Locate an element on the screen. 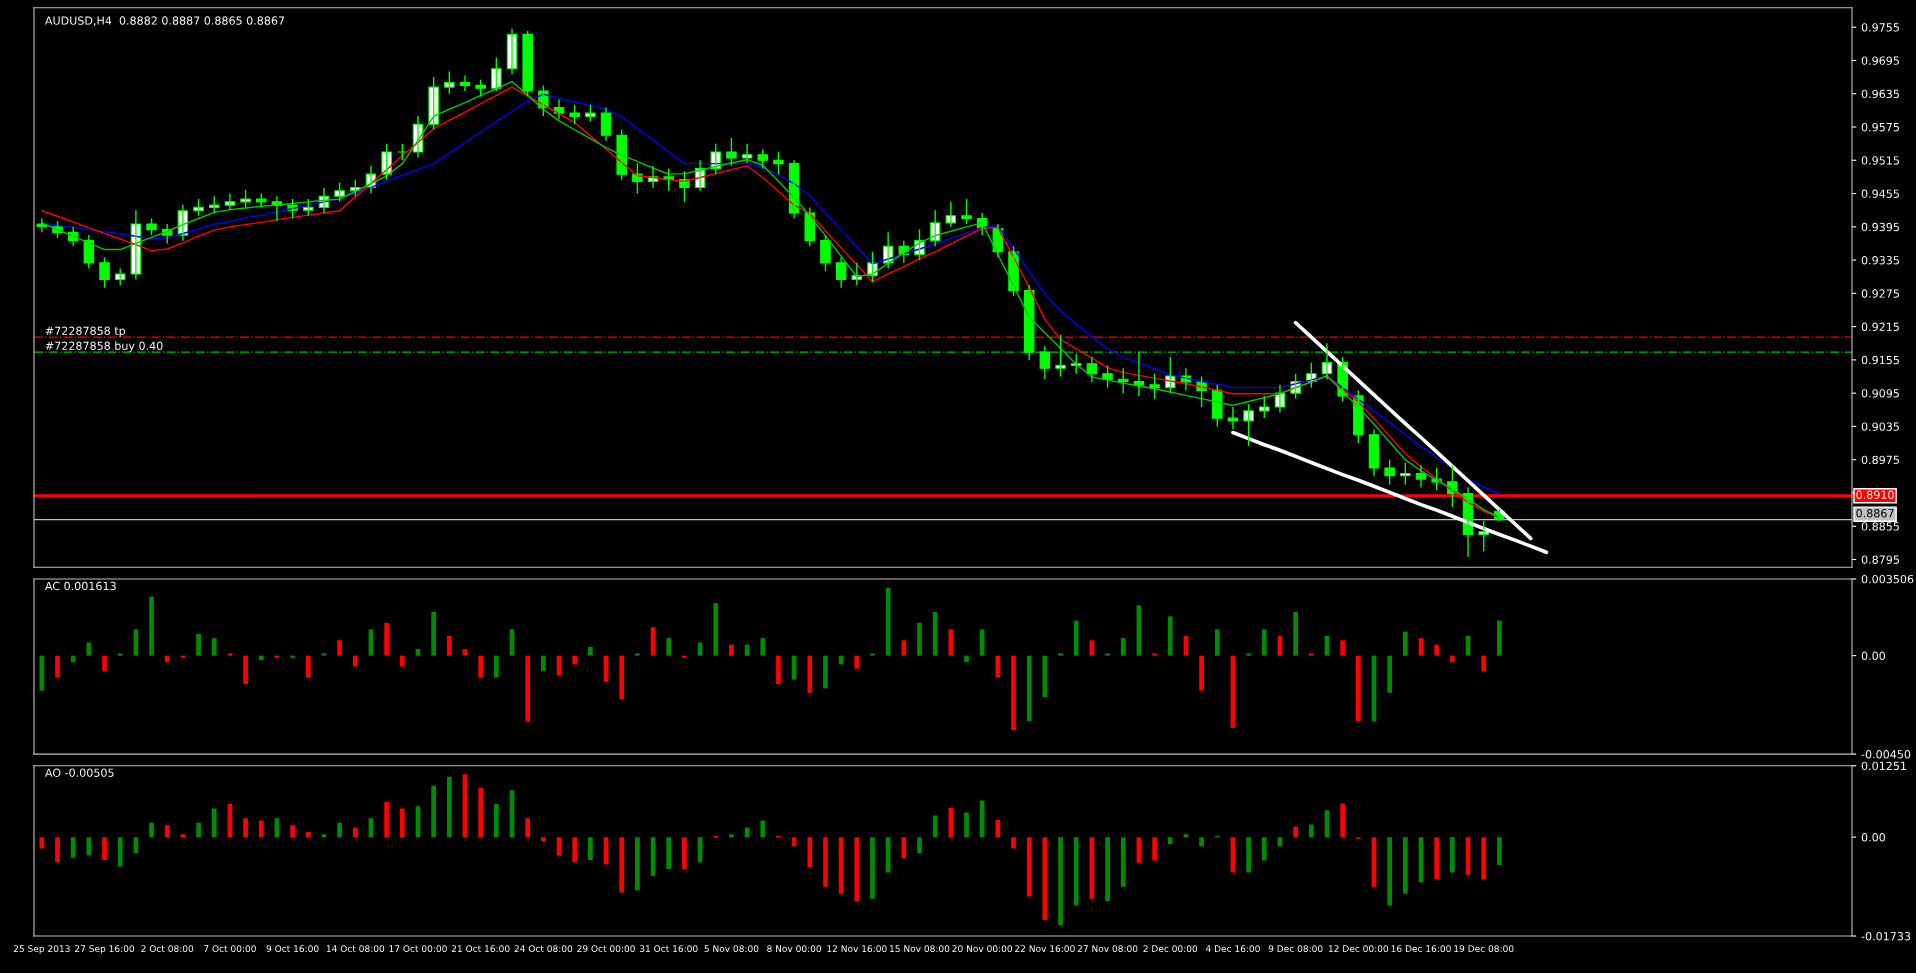  x-tick-label: 27 Nov 08:00 is located at coordinates (1107, 949).